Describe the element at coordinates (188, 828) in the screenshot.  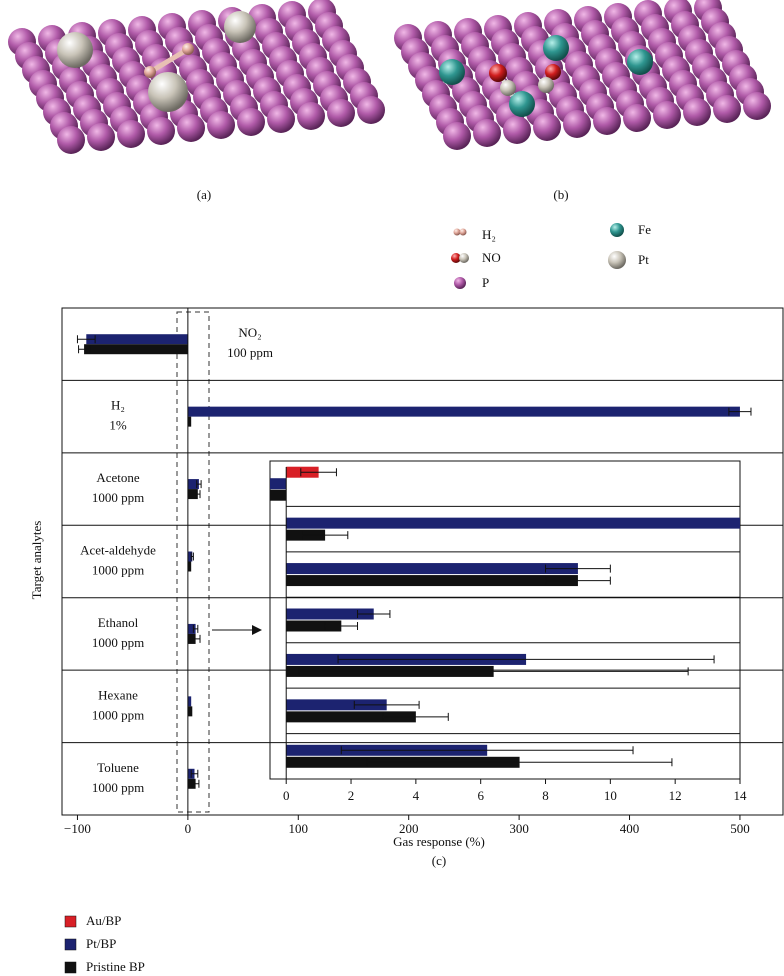
I see `x-tick-label: 0` at that location.